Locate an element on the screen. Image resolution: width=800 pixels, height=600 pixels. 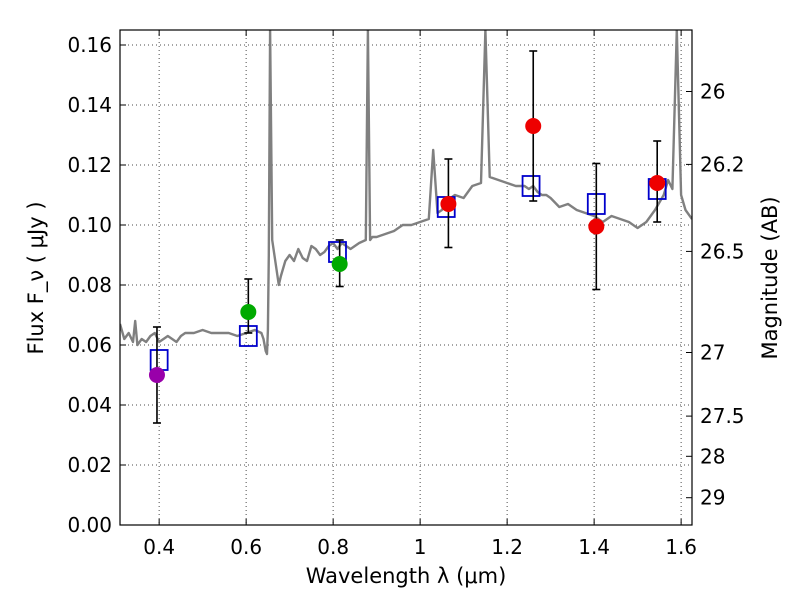
right-tick-label: 26.2 is located at coordinates (722, 164).